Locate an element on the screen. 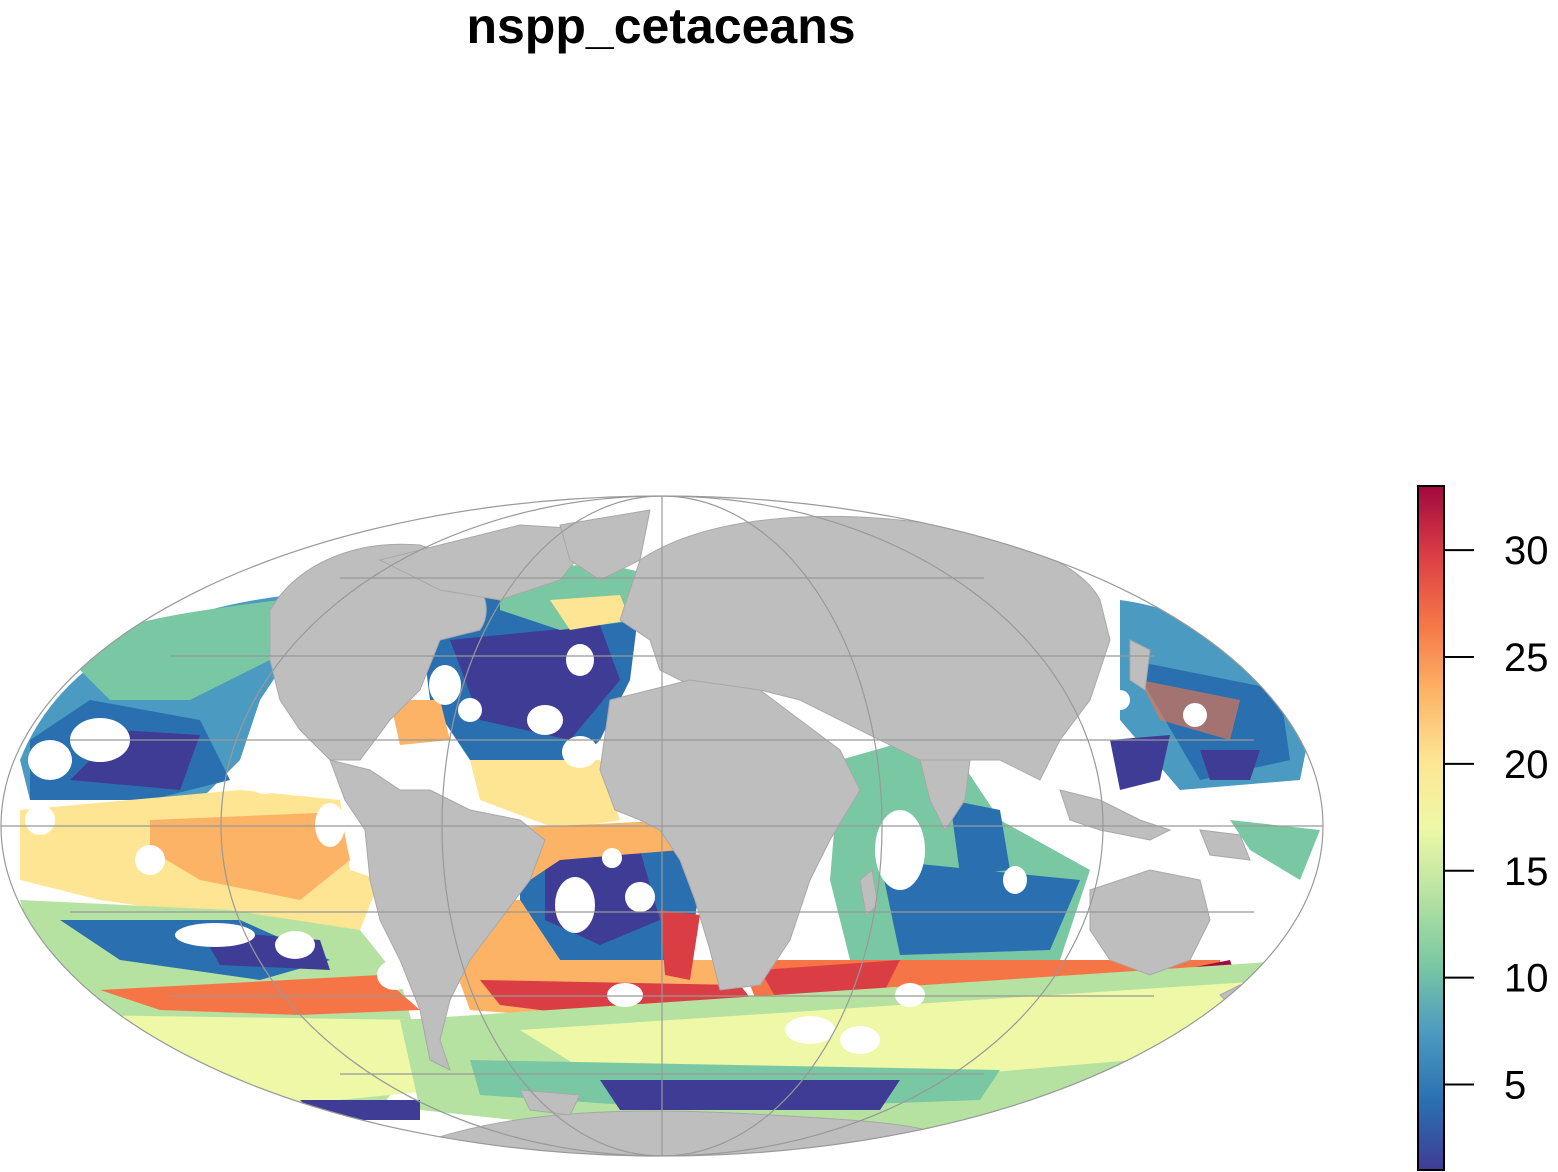  color-legend: 5 10 15 20 25 30 is located at coordinates (1483, 828).